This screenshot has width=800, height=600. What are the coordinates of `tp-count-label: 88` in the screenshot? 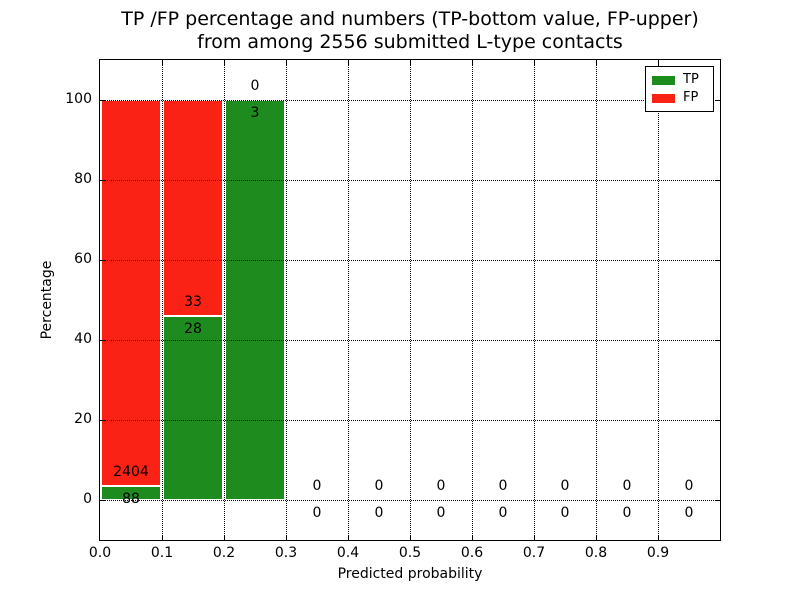 It's located at (131, 498).